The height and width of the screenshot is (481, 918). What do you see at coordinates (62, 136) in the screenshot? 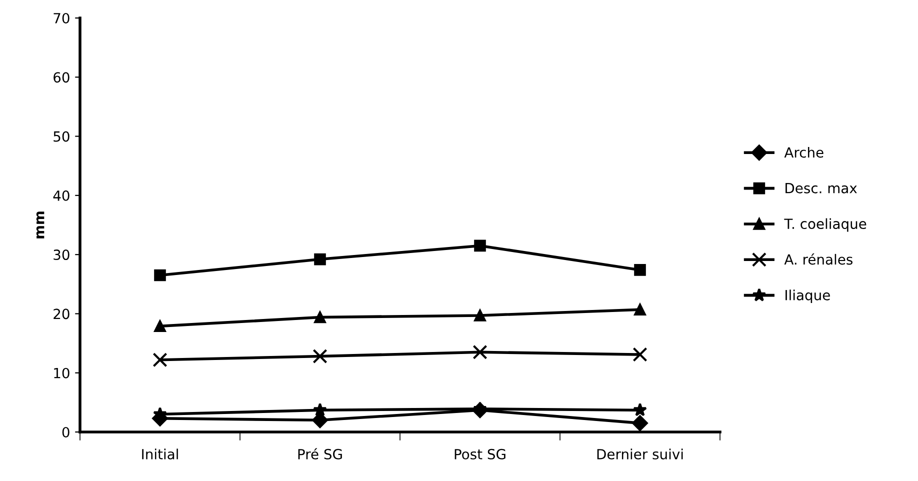
I see `y-tick-label: 50` at bounding box center [62, 136].